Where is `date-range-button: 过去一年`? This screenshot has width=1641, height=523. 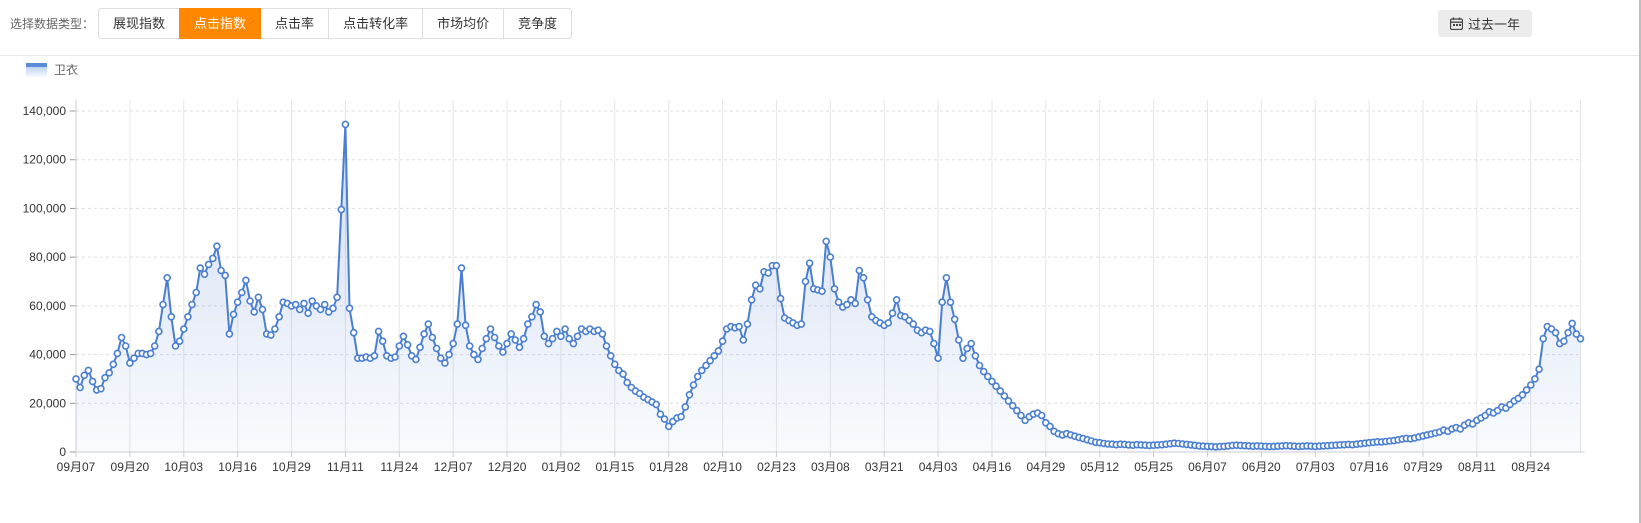 date-range-button: 过去一年 is located at coordinates (1484, 23).